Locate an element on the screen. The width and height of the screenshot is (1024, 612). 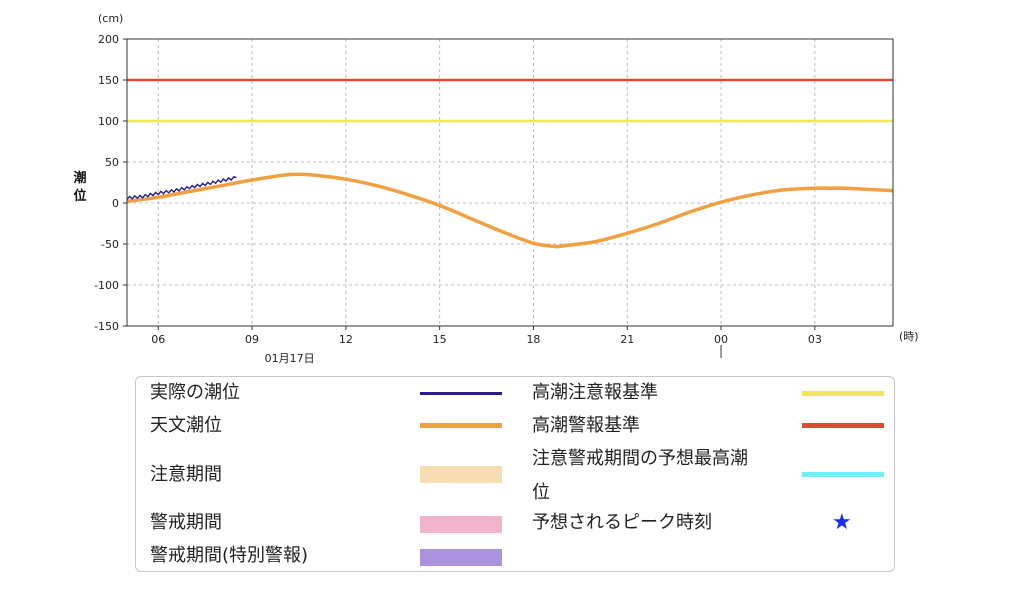
y-tick-label: 100 is located at coordinates (108, 121).